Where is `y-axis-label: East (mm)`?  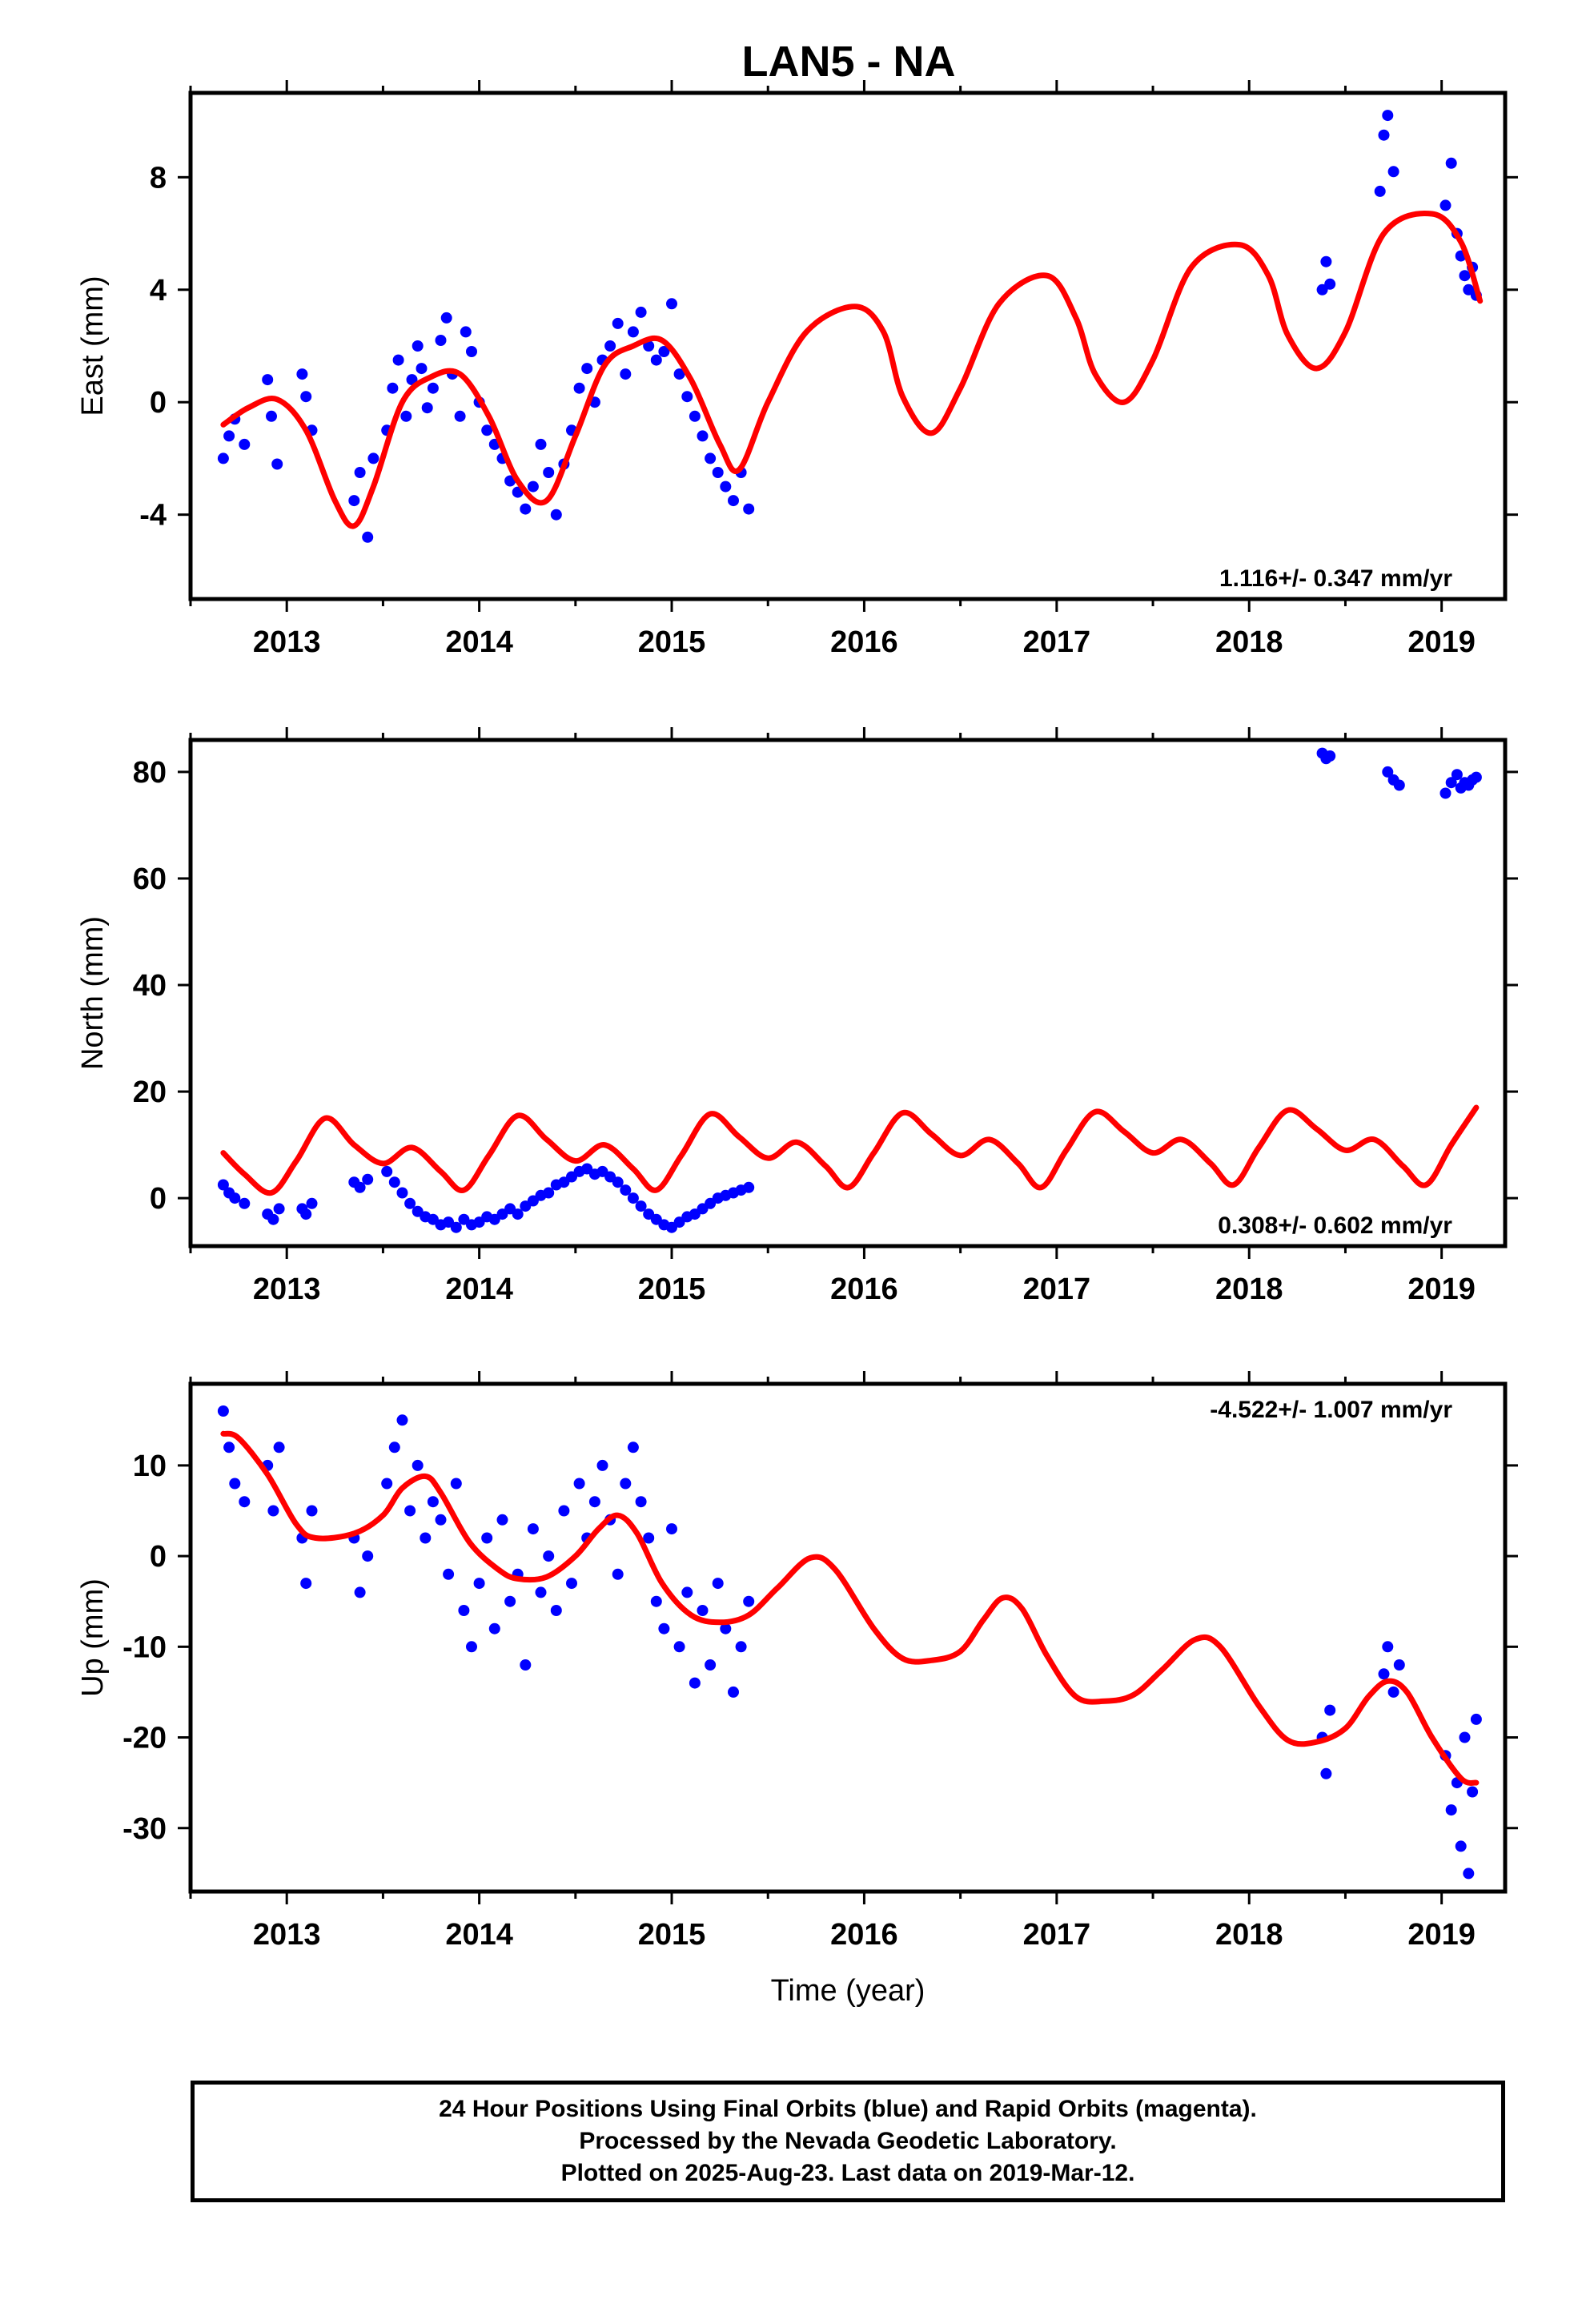
y-axis-label: East (mm) is located at coordinates (93, 345).